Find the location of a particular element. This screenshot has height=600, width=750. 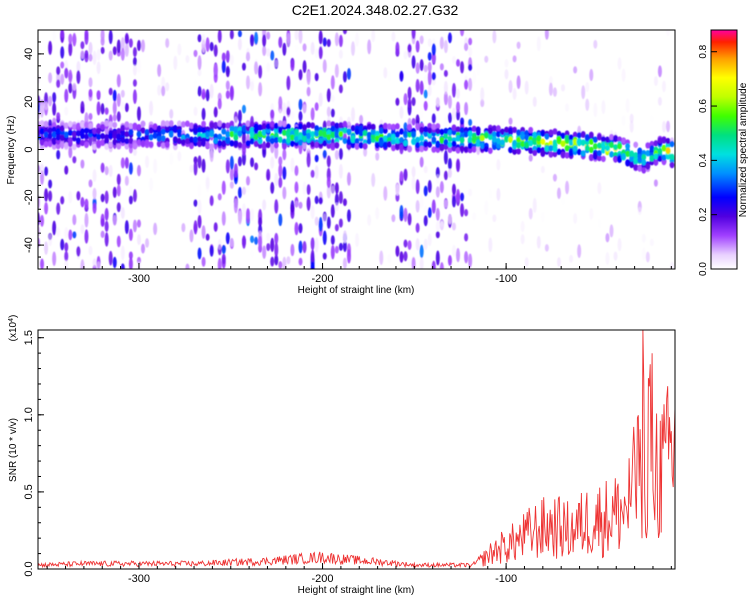

snr-x-ticks: -300 -200 -100 is located at coordinates (359, 574).